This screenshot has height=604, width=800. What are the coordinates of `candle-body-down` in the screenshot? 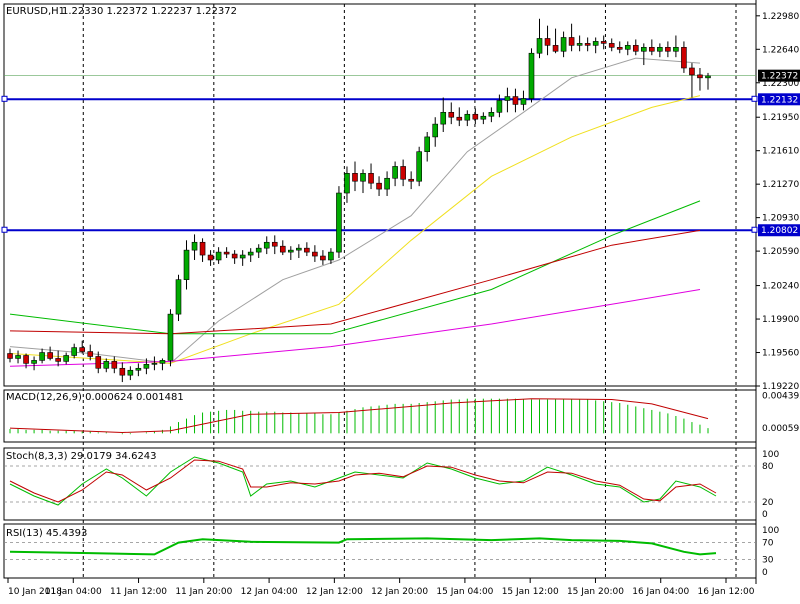 It's located at (226, 253).